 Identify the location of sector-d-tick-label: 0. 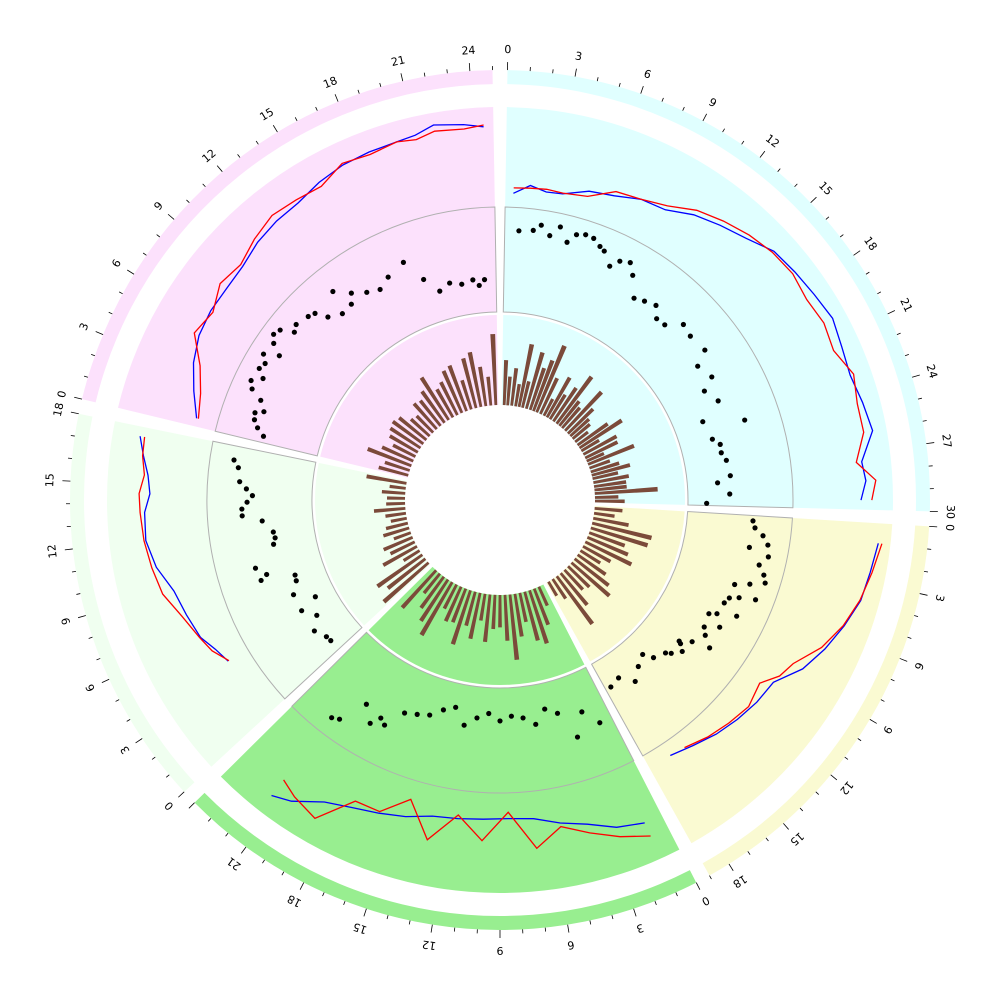
(169, 806).